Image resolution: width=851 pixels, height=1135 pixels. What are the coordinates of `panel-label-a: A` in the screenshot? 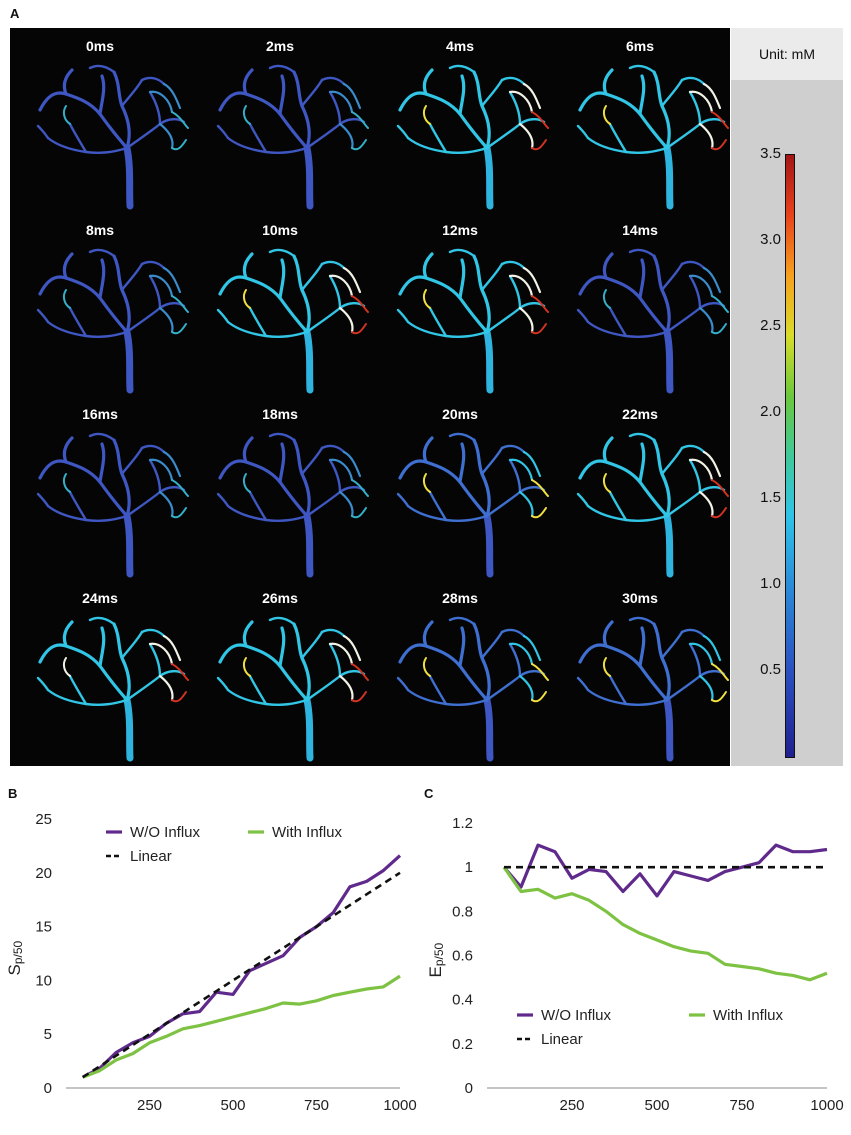 It's located at (15, 13).